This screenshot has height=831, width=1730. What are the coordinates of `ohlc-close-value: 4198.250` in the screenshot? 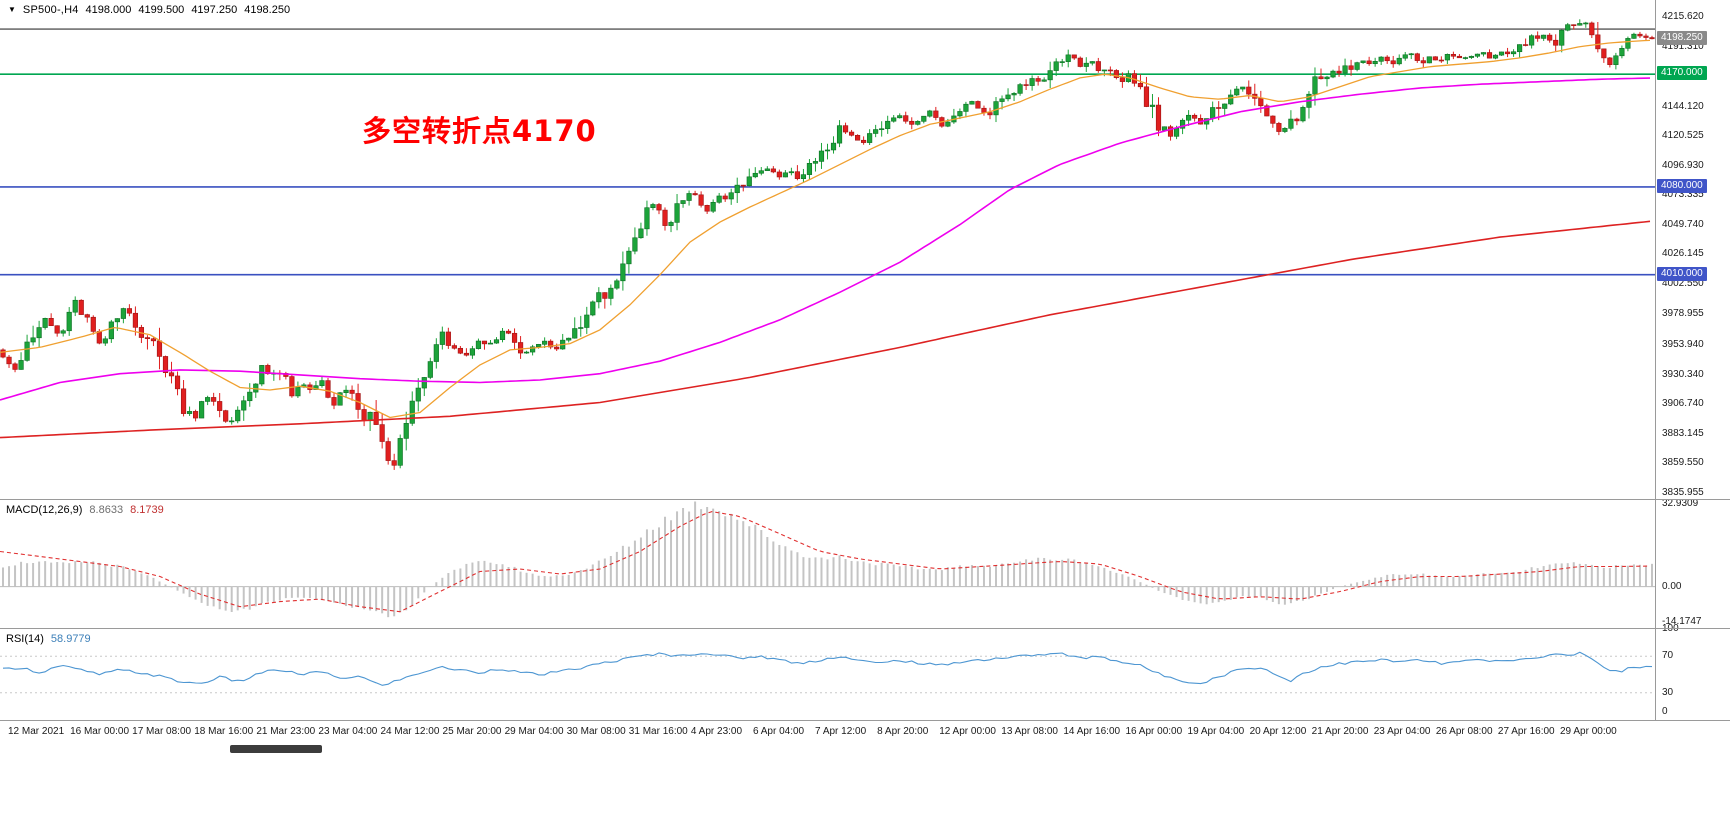 It's located at (267, 10).